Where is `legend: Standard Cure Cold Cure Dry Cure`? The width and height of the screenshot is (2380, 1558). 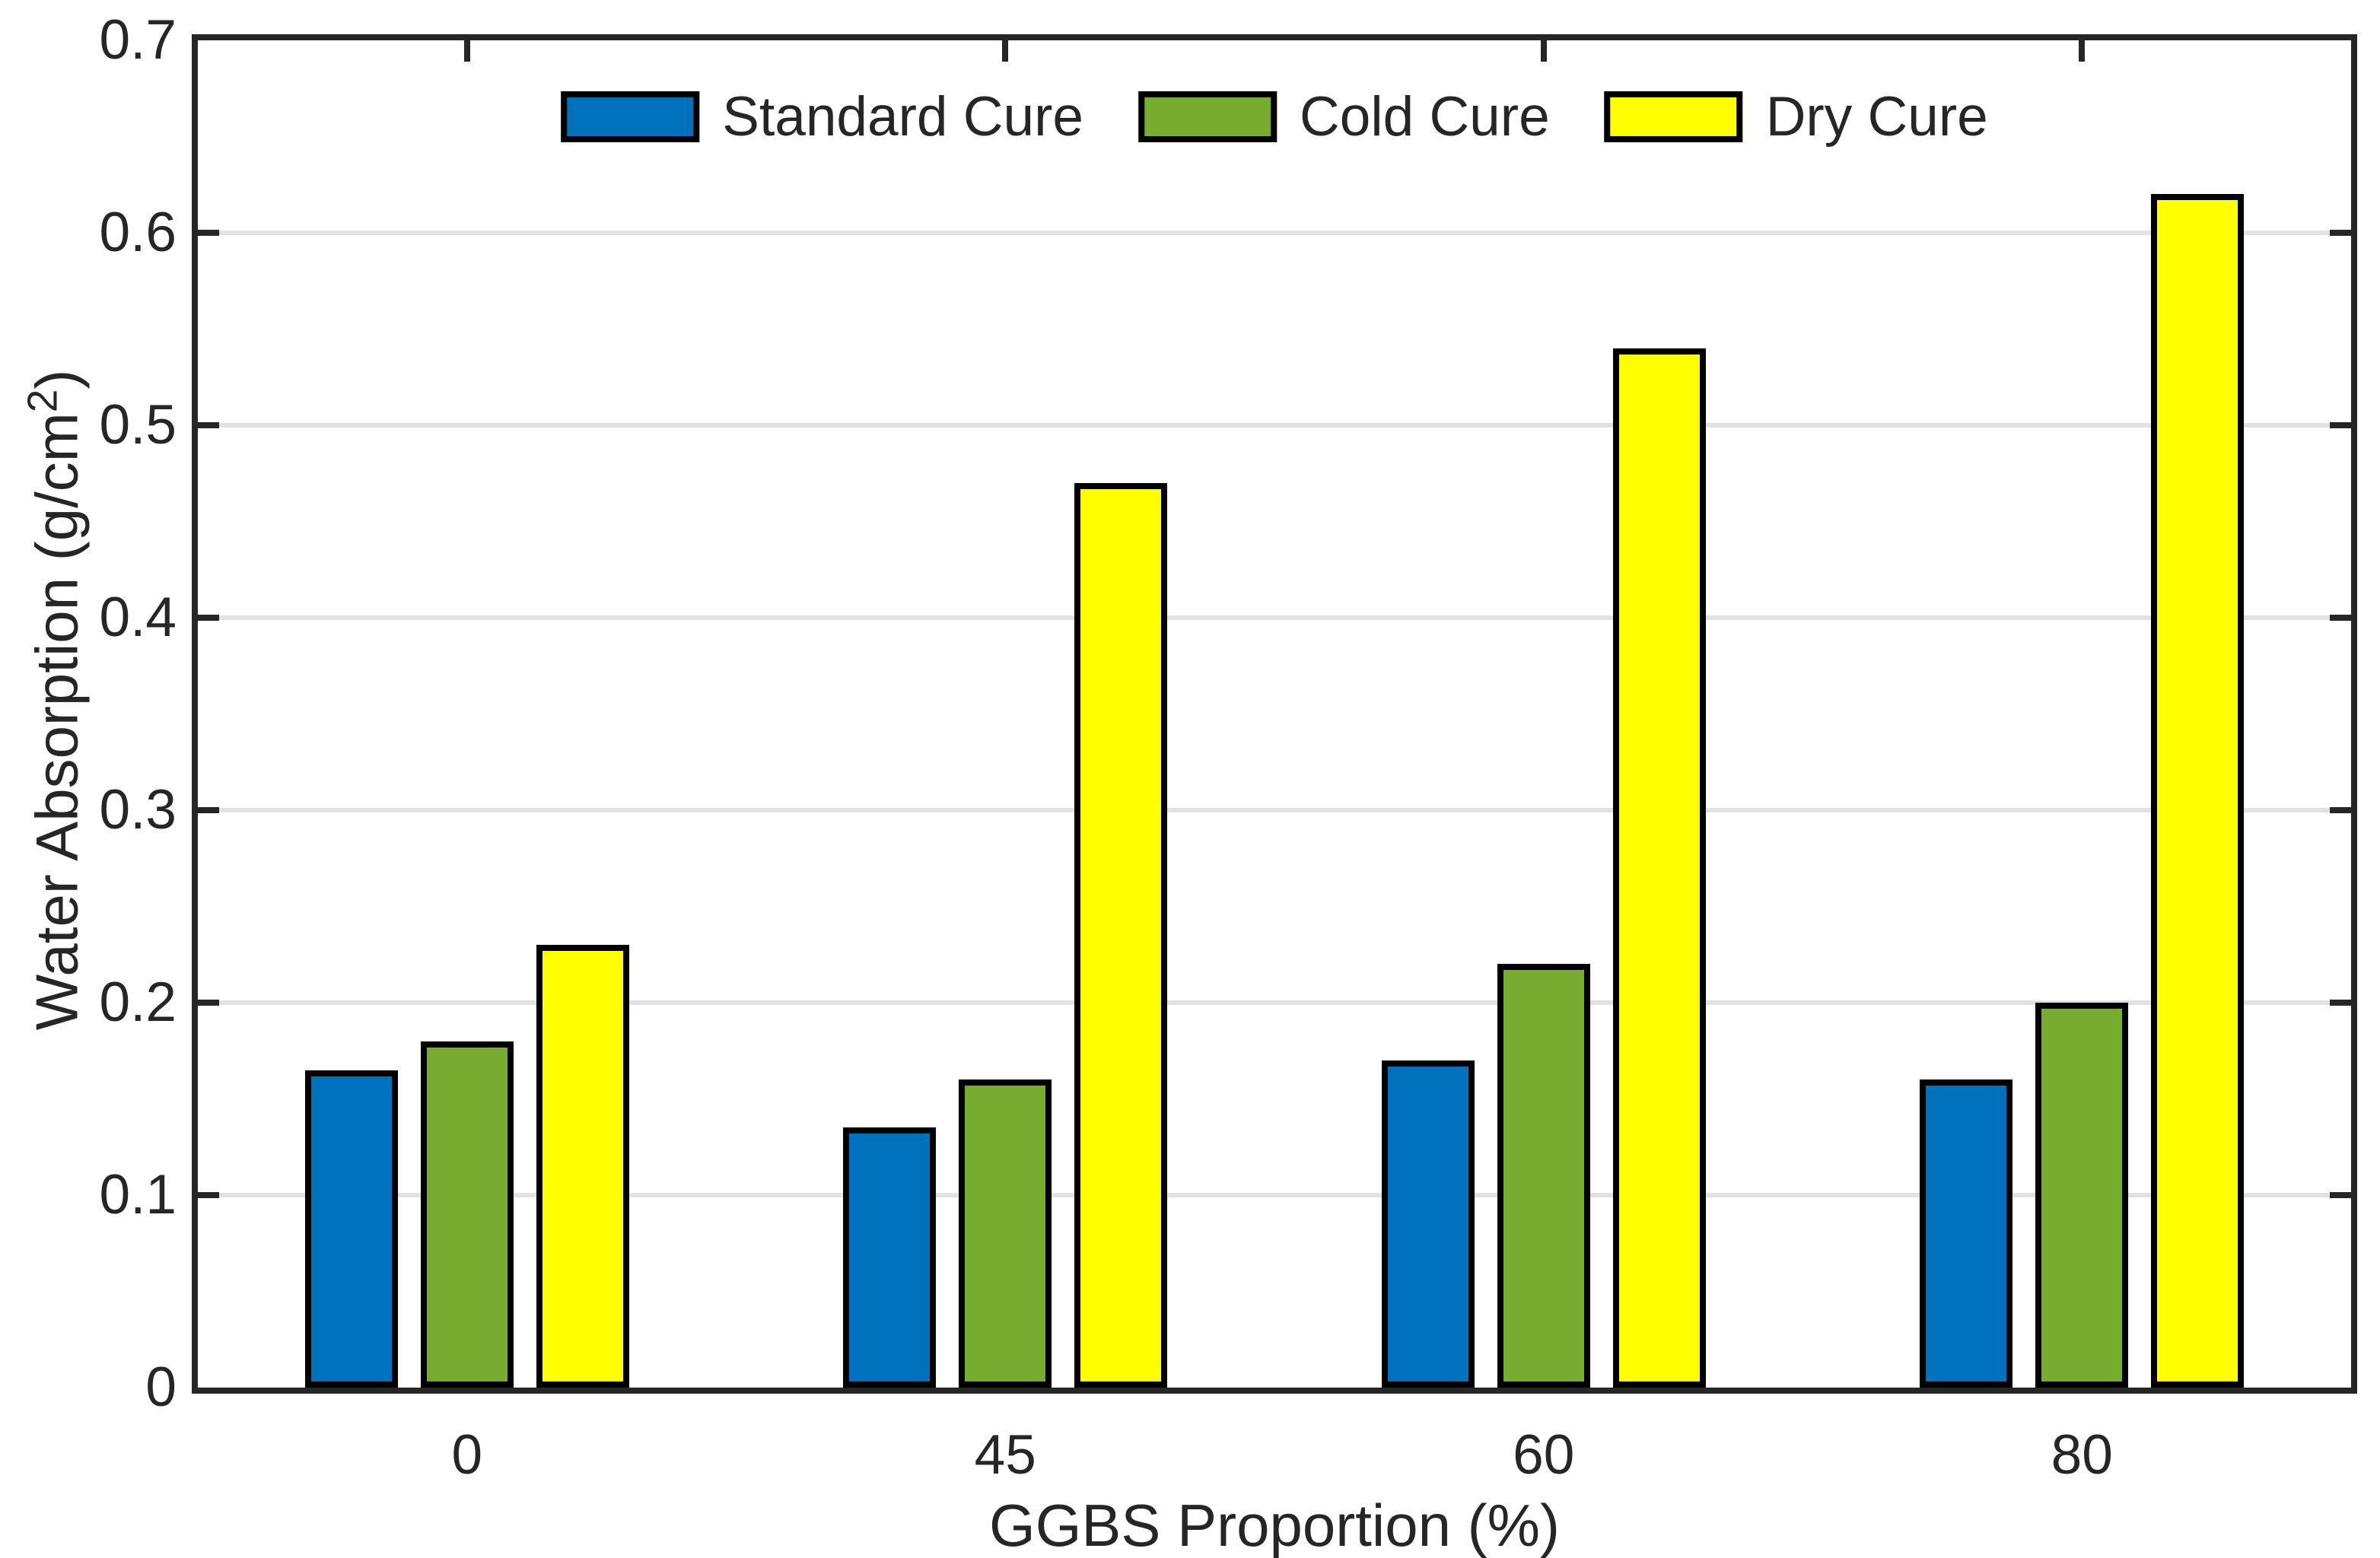
legend: Standard Cure Cold Cure Dry Cure is located at coordinates (1275, 117).